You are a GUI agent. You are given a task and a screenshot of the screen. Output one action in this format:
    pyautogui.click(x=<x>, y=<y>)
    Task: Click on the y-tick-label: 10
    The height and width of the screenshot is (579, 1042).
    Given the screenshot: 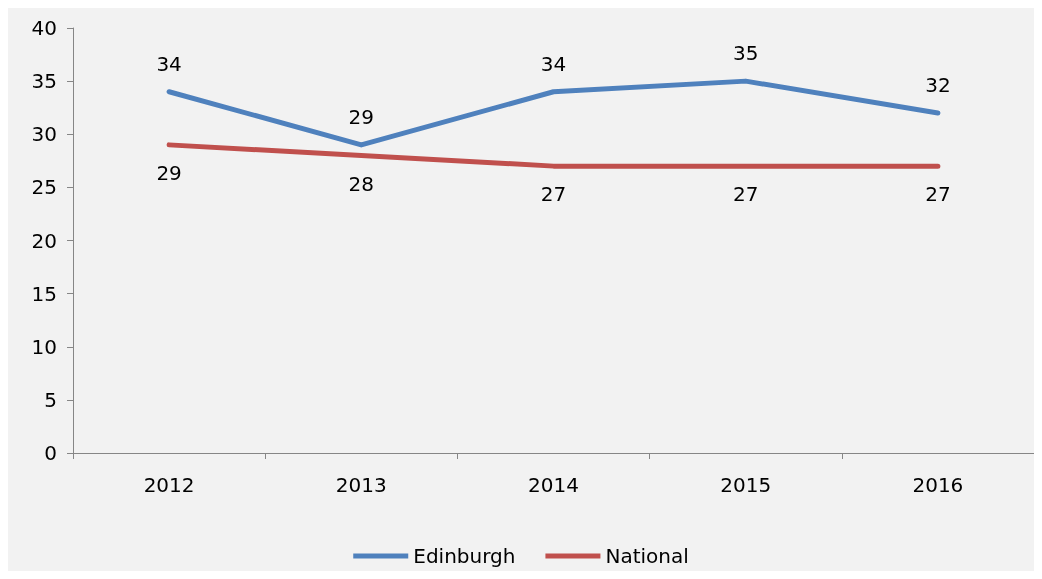 What is the action you would take?
    pyautogui.click(x=44, y=346)
    